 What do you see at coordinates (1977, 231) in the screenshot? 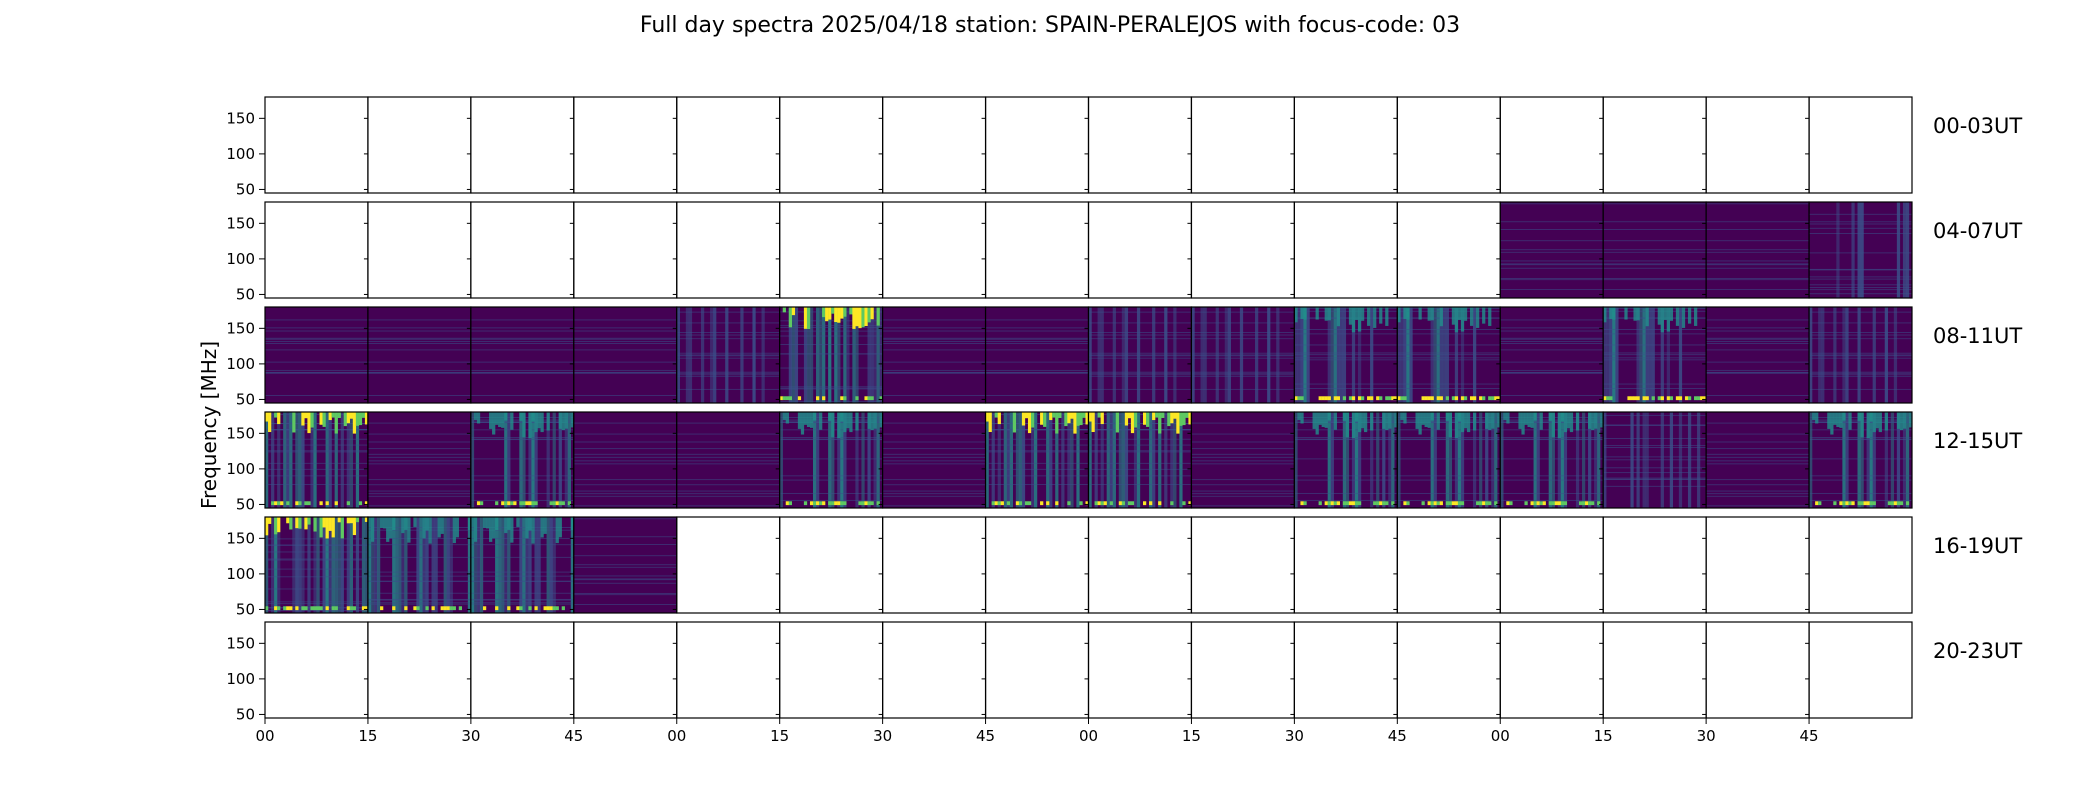
I see `row-label: 04-07UT` at bounding box center [1977, 231].